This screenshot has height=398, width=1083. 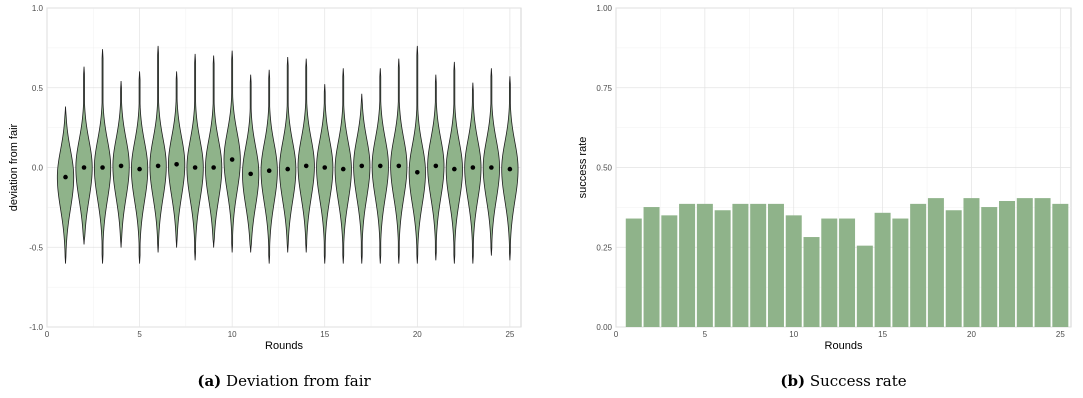 I want to click on y-tick-labels-success: 0.00 0.25 0.50 0.75 1.00, so click(x=604, y=168).